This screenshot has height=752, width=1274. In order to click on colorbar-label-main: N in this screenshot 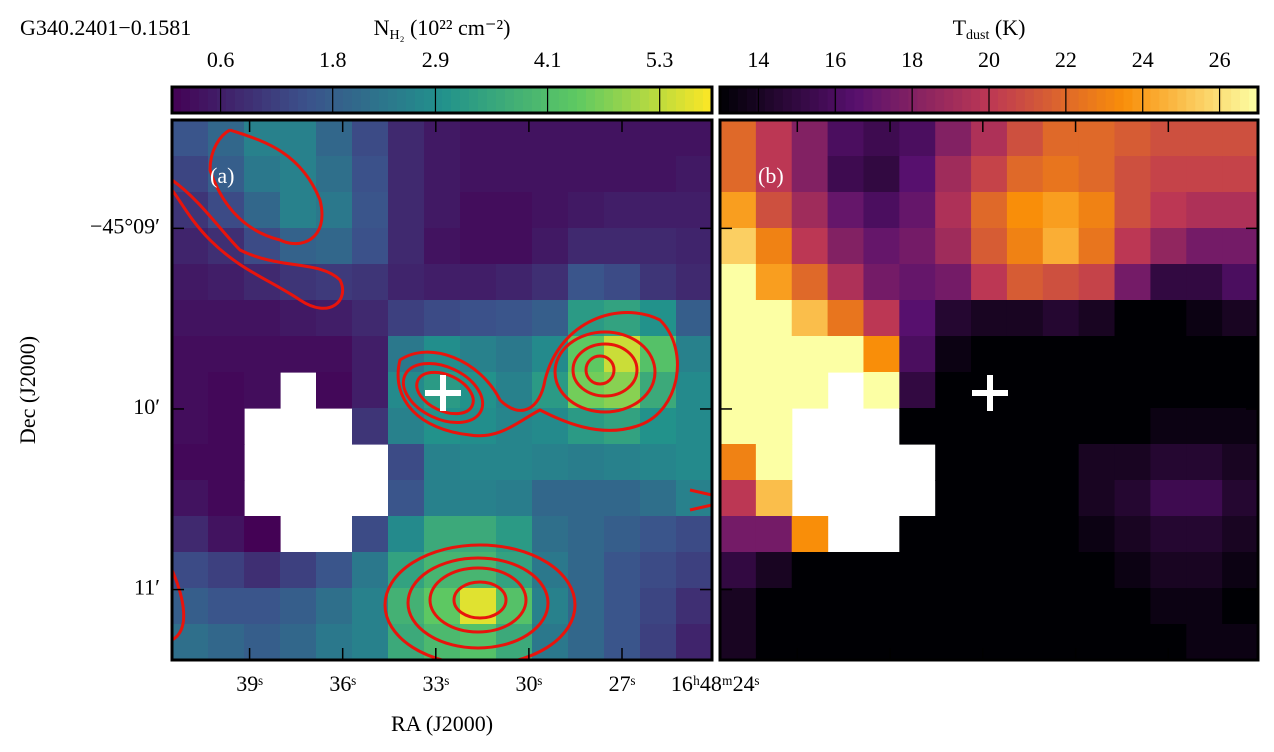, I will do `click(382, 27)`.